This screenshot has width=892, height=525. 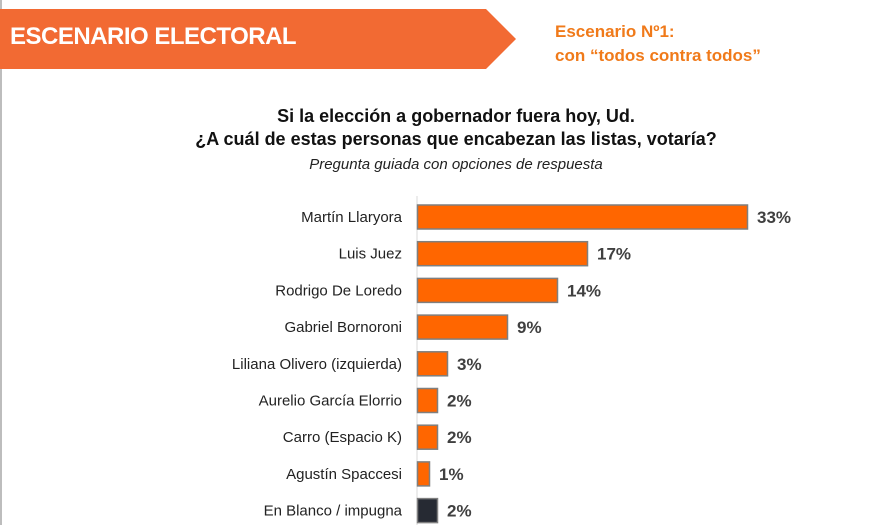 I want to click on category-label: Carro (Espacio K), so click(x=342, y=437).